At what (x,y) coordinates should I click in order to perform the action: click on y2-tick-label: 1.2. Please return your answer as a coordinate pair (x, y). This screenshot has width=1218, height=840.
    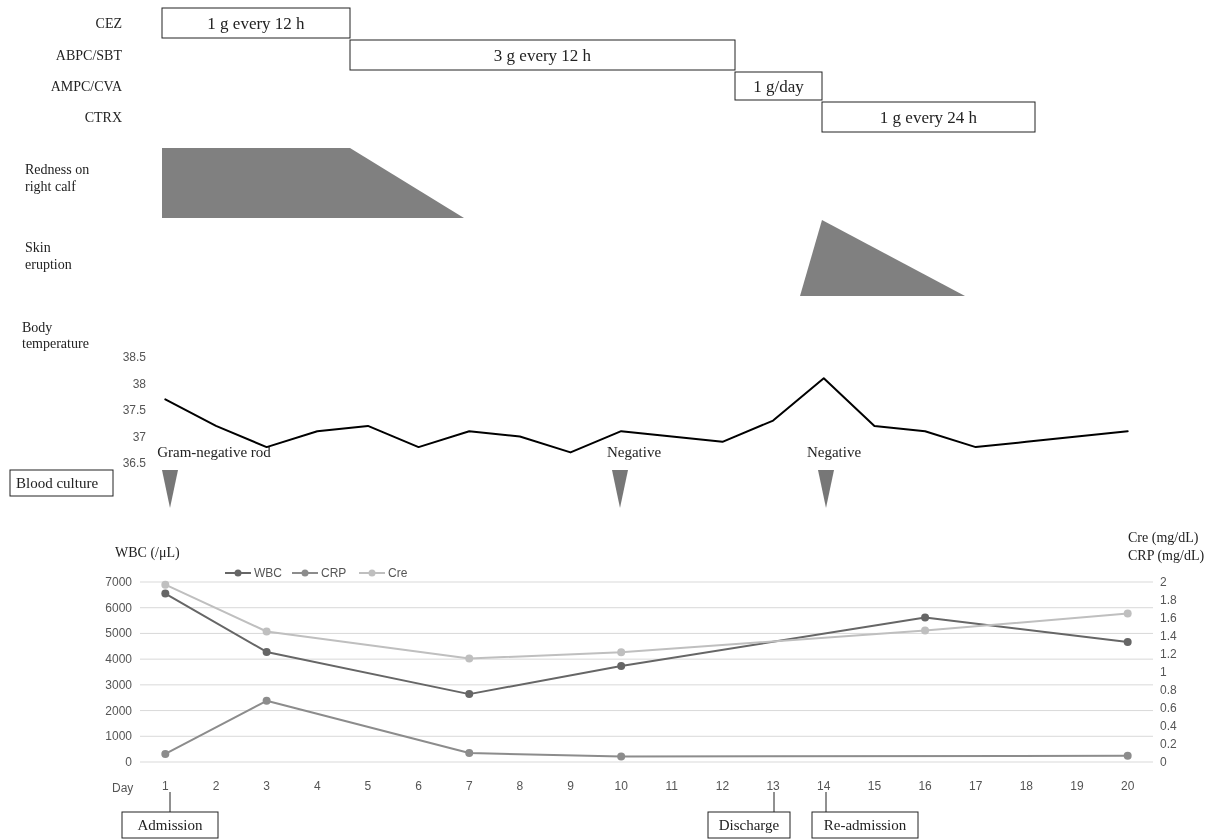
    Looking at the image, I should click on (1169, 654).